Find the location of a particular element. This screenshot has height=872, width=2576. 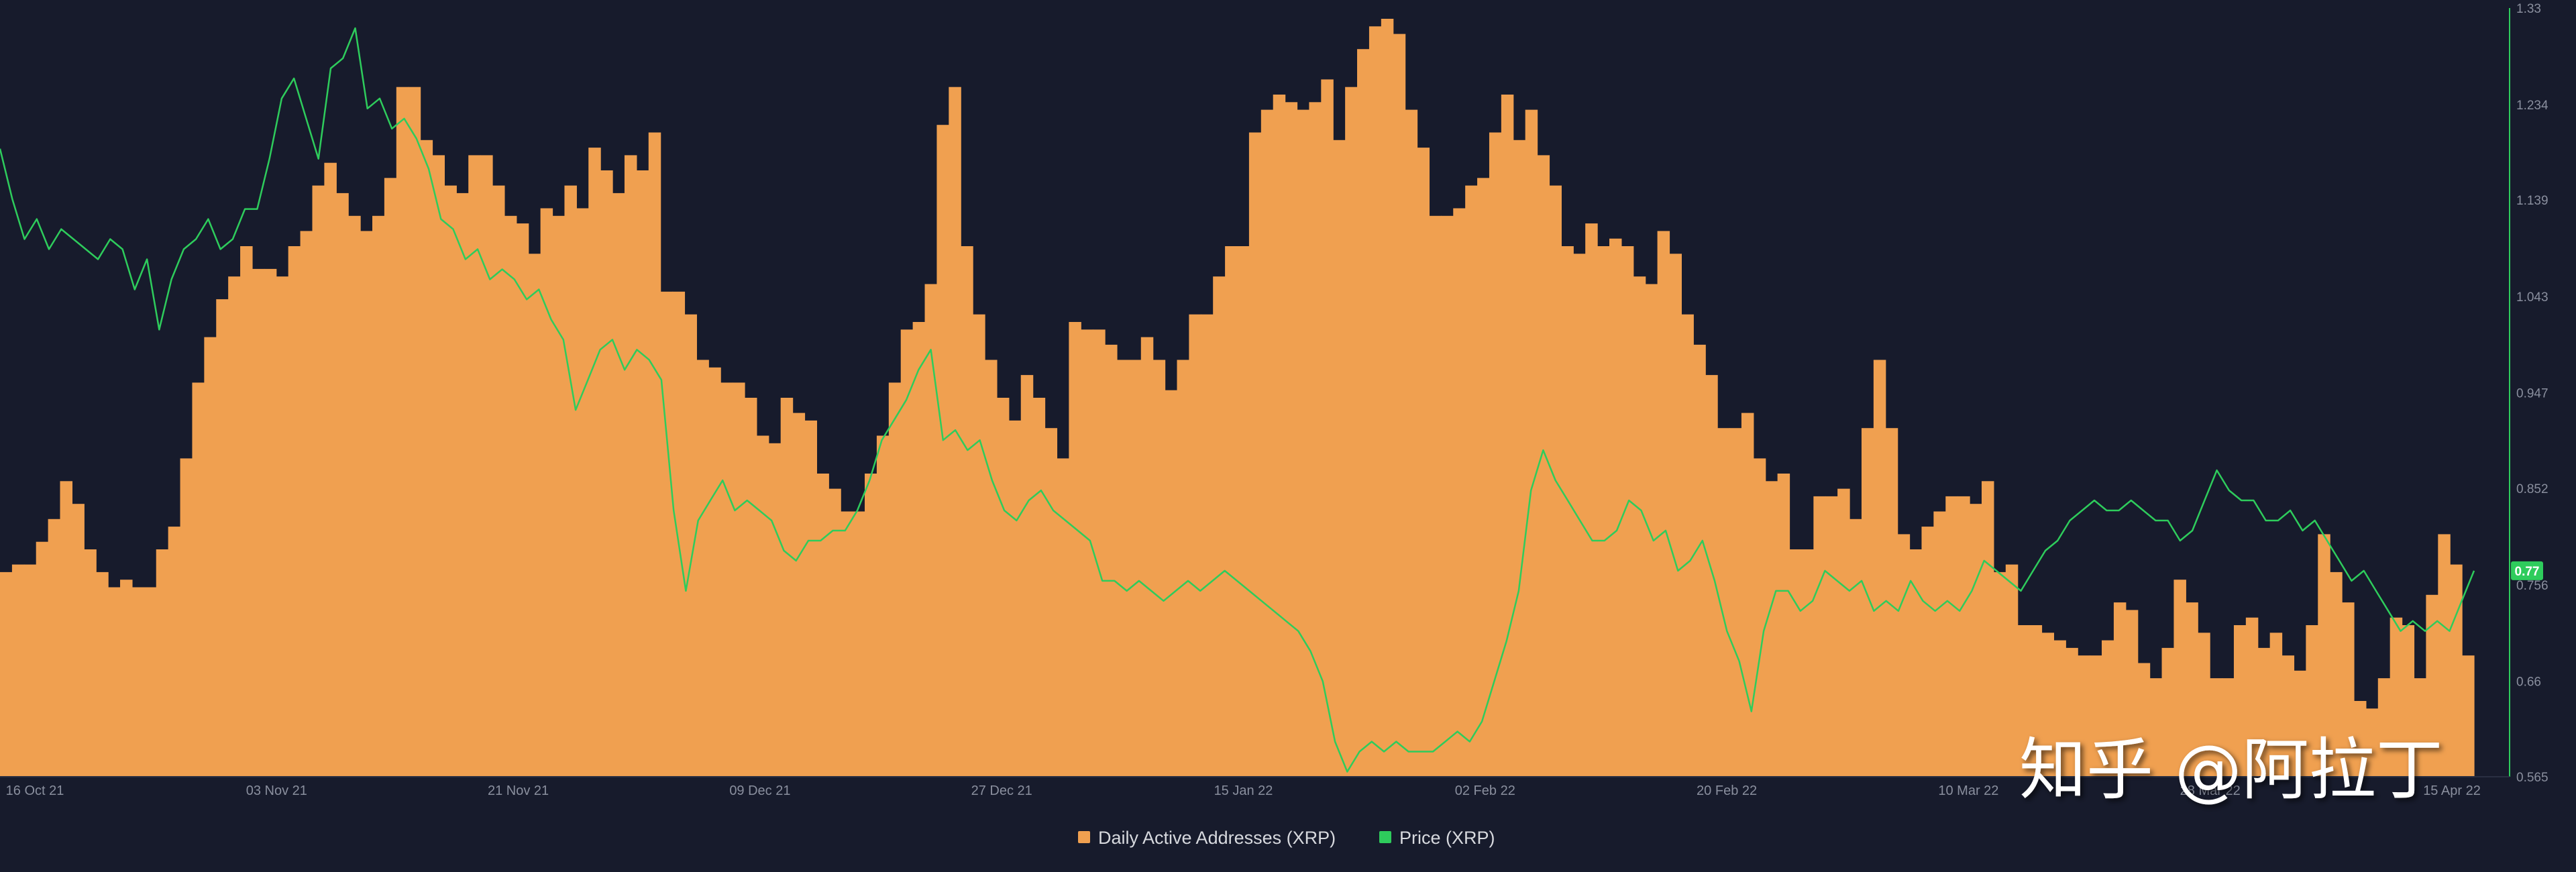

x-tick-label: 21 Nov 21 is located at coordinates (518, 790).